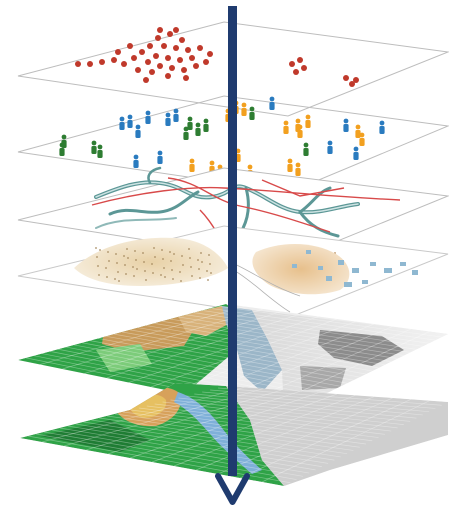 This screenshot has width=449, height=512. Describe the element at coordinates (301, 269) in the screenshot. I see `density-hill-right` at that location.